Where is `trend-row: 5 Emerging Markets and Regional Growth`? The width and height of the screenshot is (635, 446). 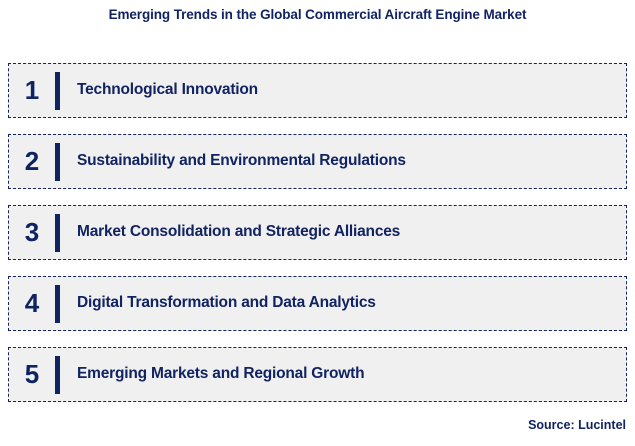
trend-row: 5 Emerging Markets and Regional Growth is located at coordinates (317, 374).